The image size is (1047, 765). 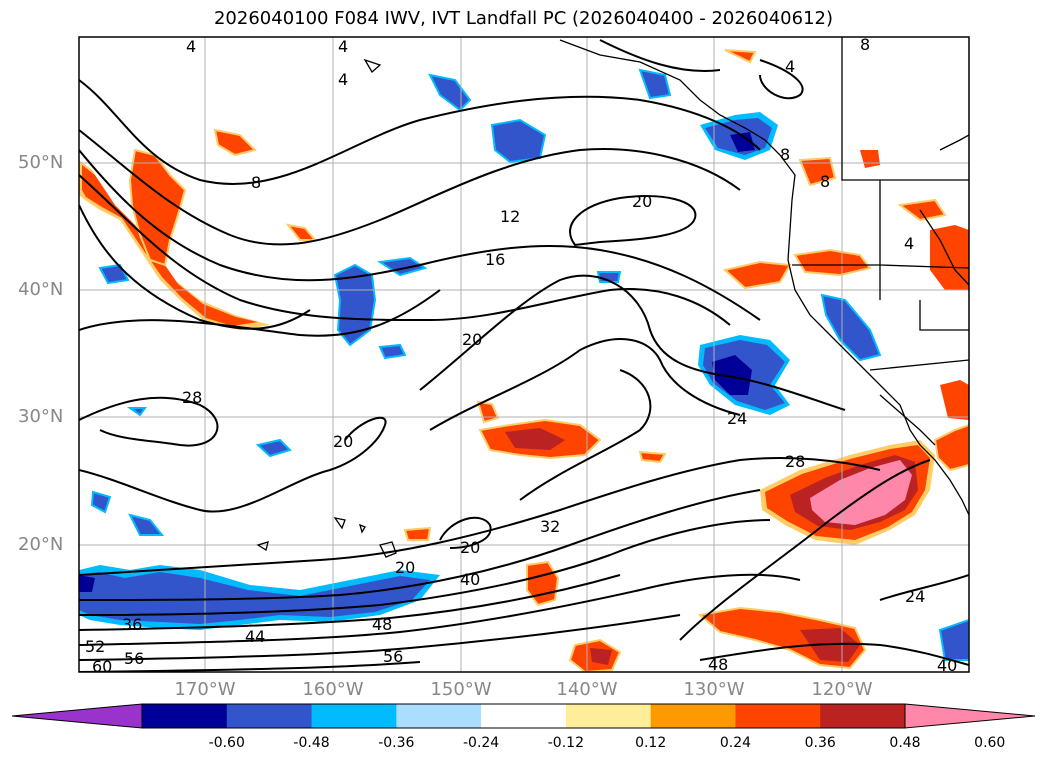 What do you see at coordinates (132, 624) in the screenshot?
I see `contour-label: 36` at bounding box center [132, 624].